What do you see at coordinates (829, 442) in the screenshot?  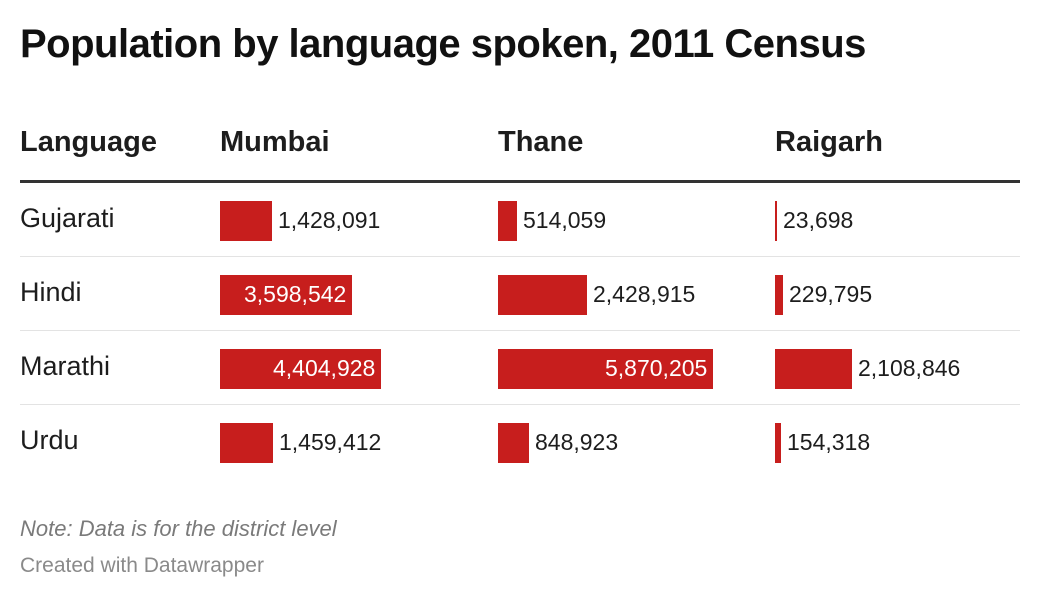 I see `value-label: 154,318` at bounding box center [829, 442].